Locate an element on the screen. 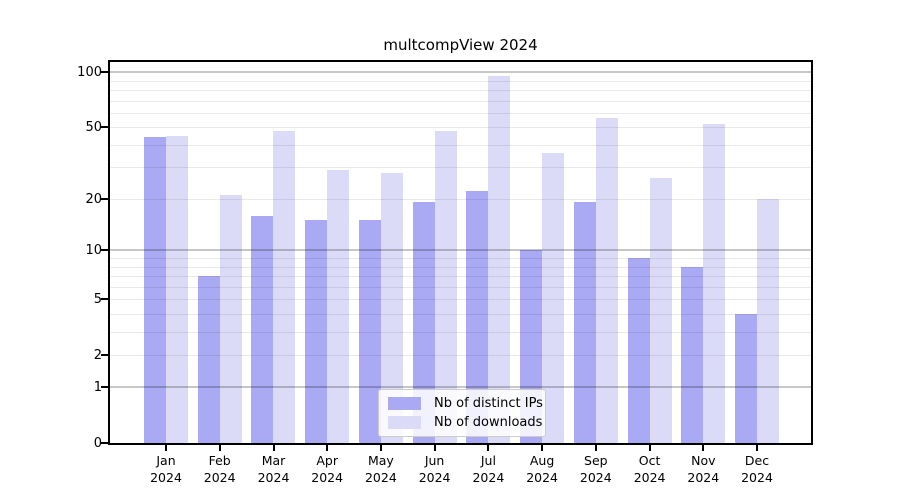 This screenshot has width=900, height=500. bar-nb-of-downloads-dec is located at coordinates (768, 320).